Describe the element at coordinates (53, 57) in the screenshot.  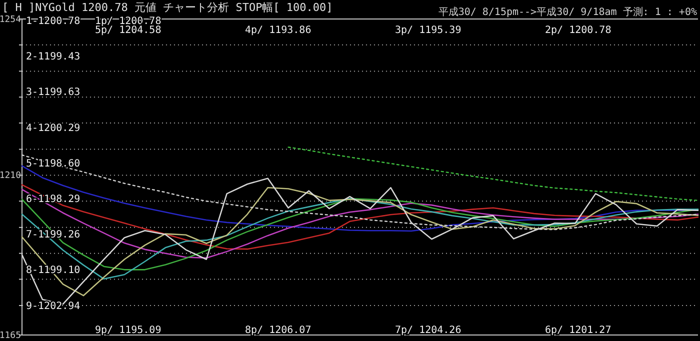
I see `annotation: 2-1199.43` at that location.